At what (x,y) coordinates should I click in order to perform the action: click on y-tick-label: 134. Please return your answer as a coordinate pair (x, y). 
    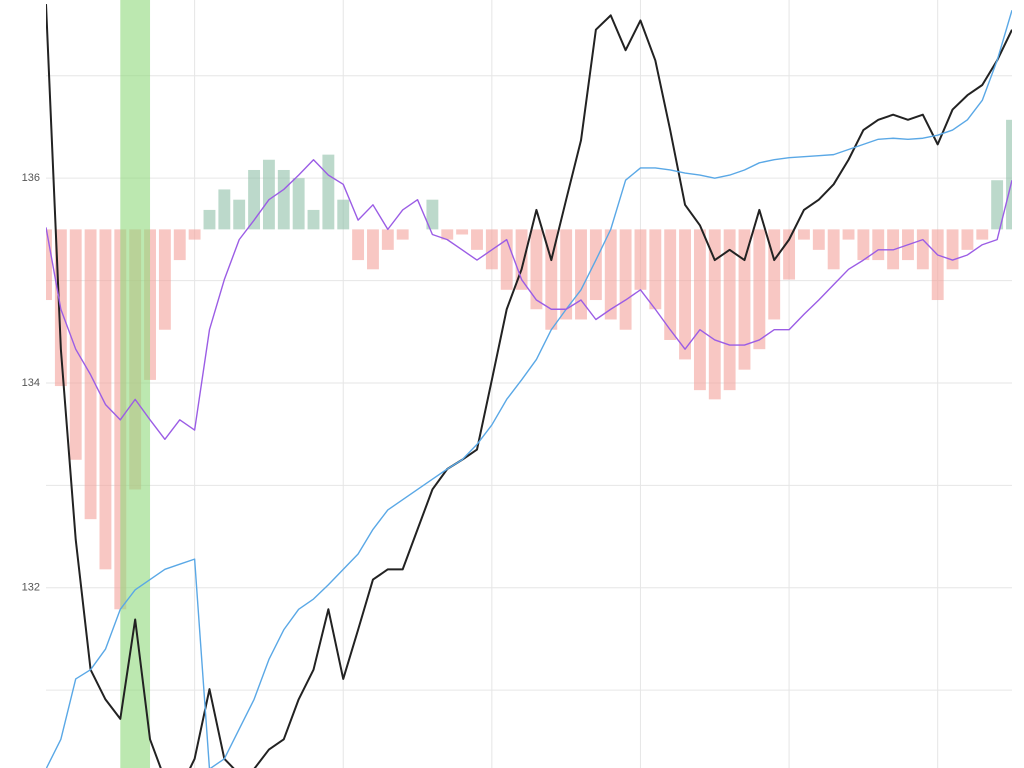
    Looking at the image, I should click on (31, 383).